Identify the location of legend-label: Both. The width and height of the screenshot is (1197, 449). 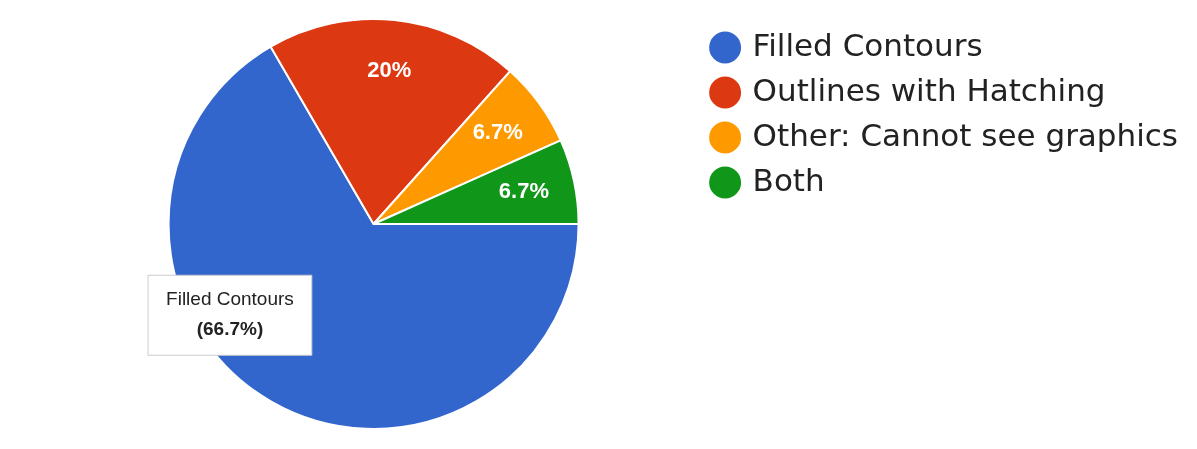
(788, 179).